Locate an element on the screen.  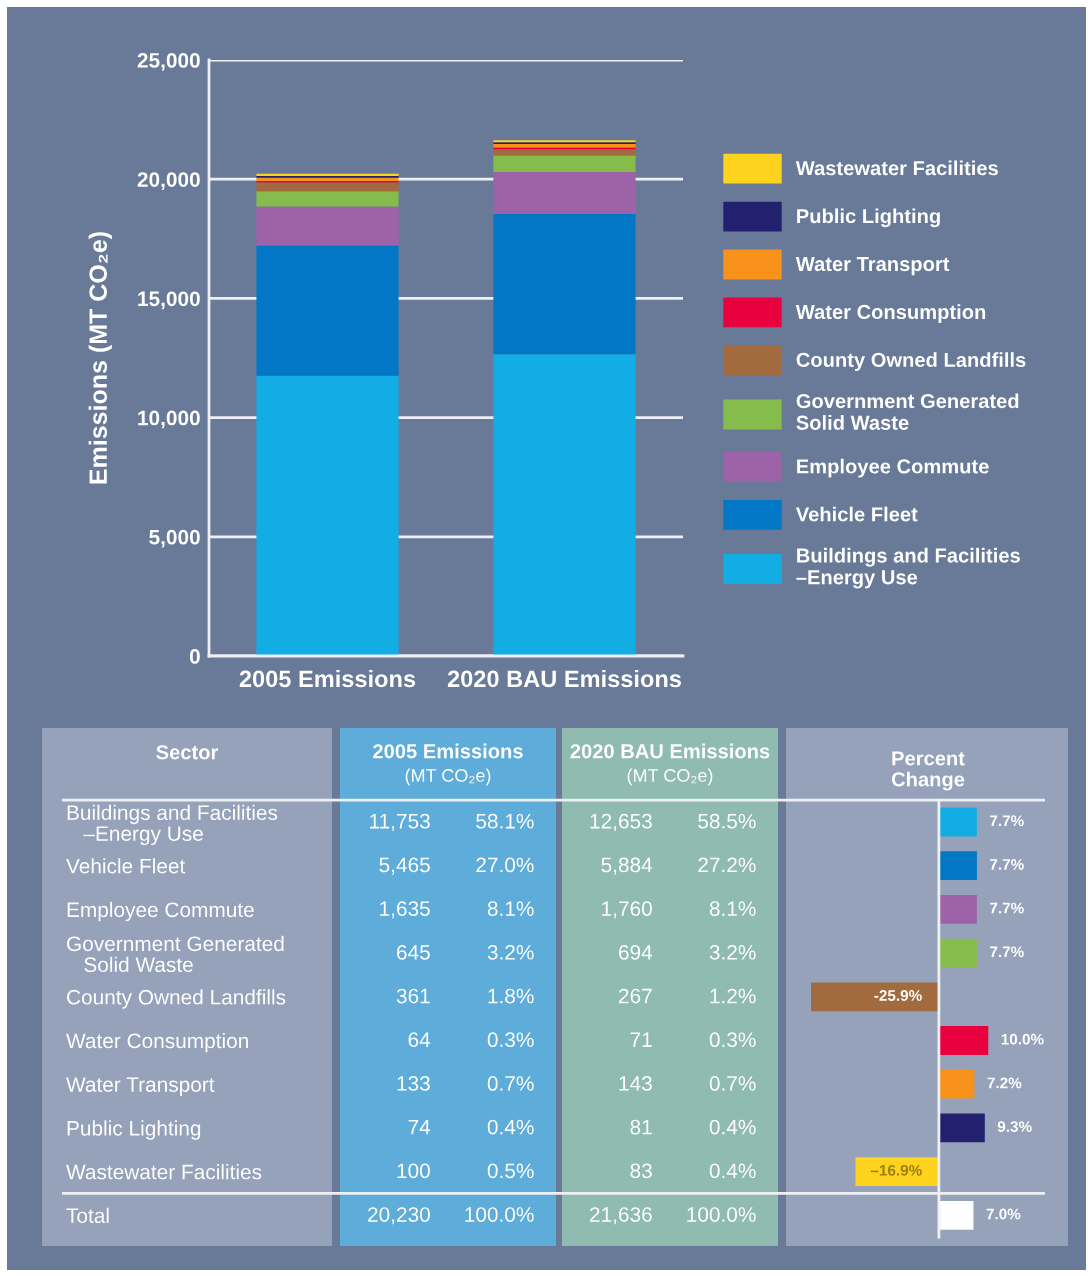
text: 12,653 is located at coordinates (621, 822).